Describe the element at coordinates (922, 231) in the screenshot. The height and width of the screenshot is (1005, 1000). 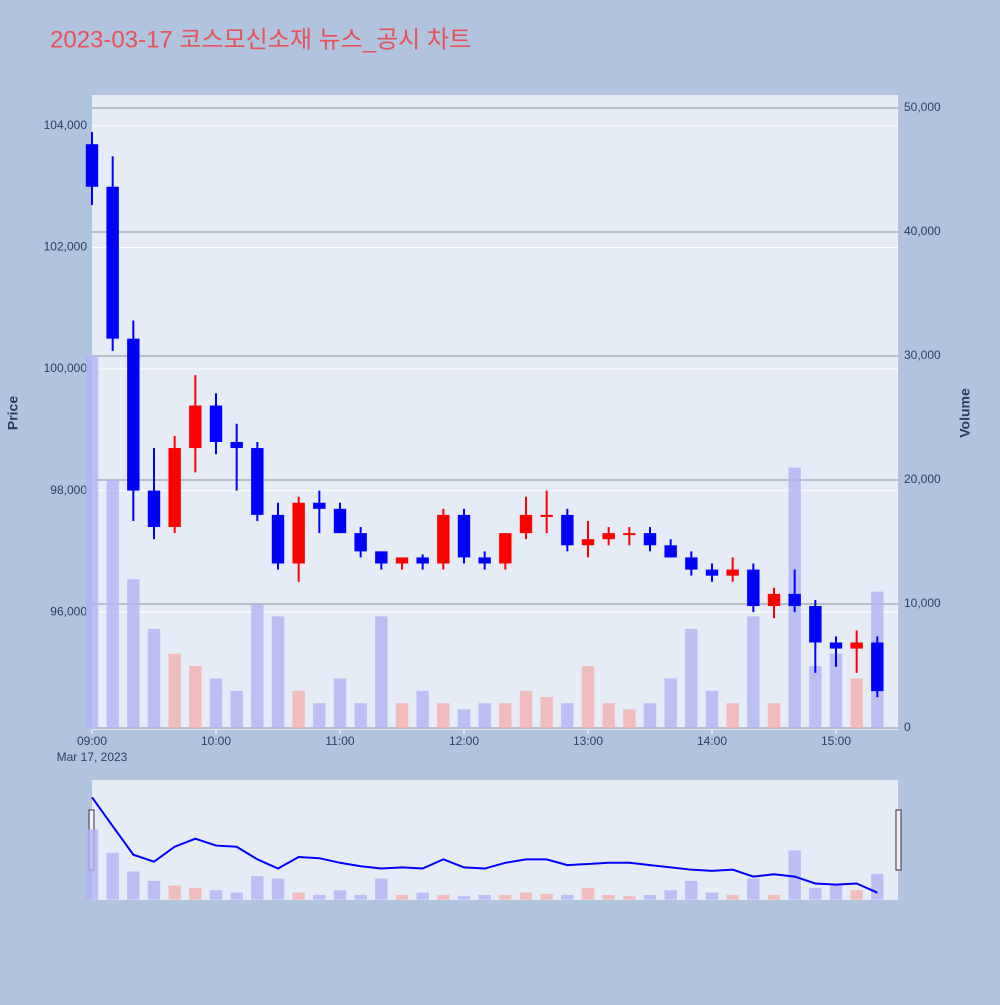
I see `y2-tick-label: 40,000` at that location.